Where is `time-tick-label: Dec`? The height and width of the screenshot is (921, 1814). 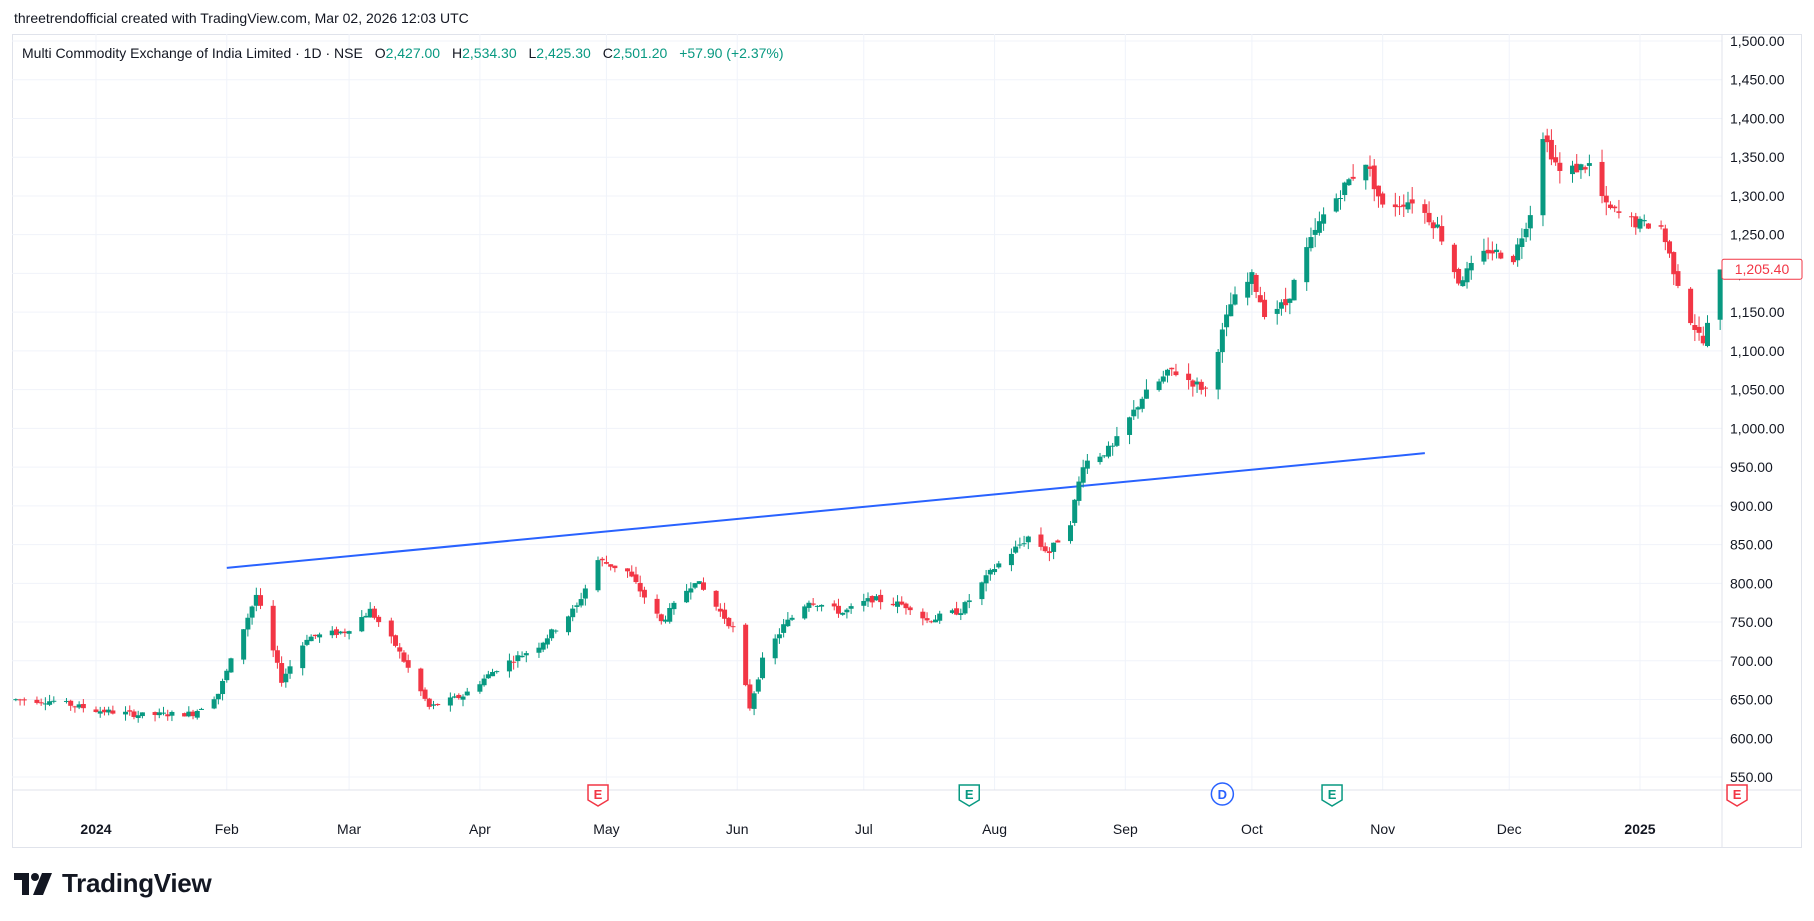
time-tick-label: Dec is located at coordinates (1509, 829).